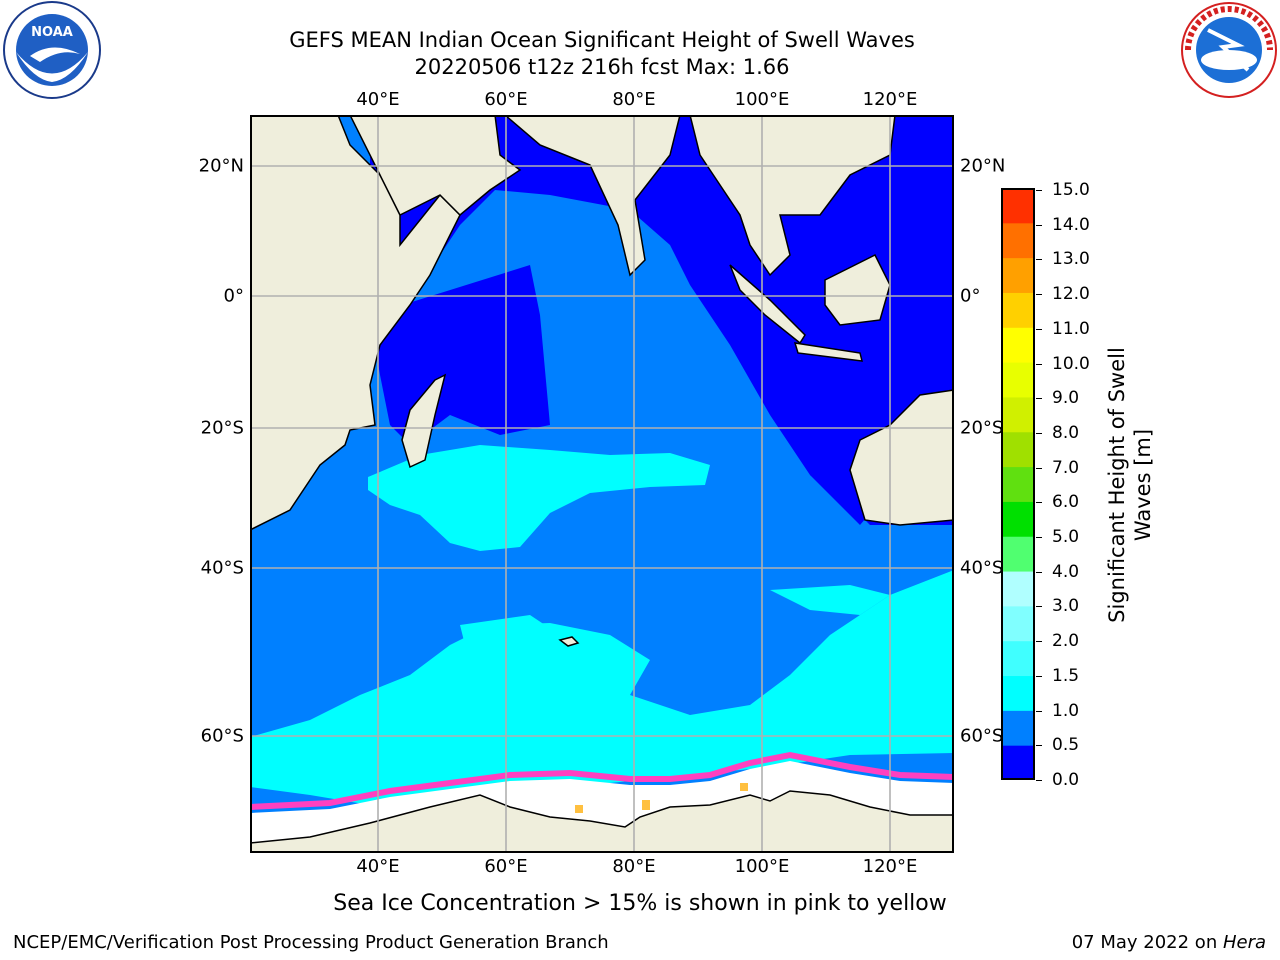  What do you see at coordinates (1066, 606) in the screenshot?
I see `colorbar-tick-label: 3.0` at bounding box center [1066, 606].